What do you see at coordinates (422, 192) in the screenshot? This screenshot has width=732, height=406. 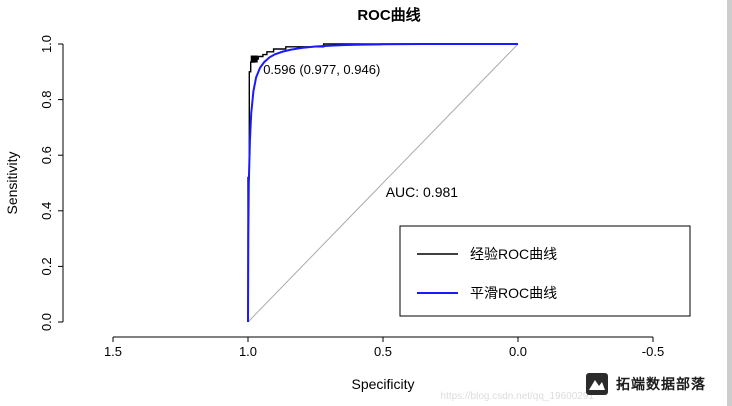 I see `auc-label: AUC: 0.981` at bounding box center [422, 192].